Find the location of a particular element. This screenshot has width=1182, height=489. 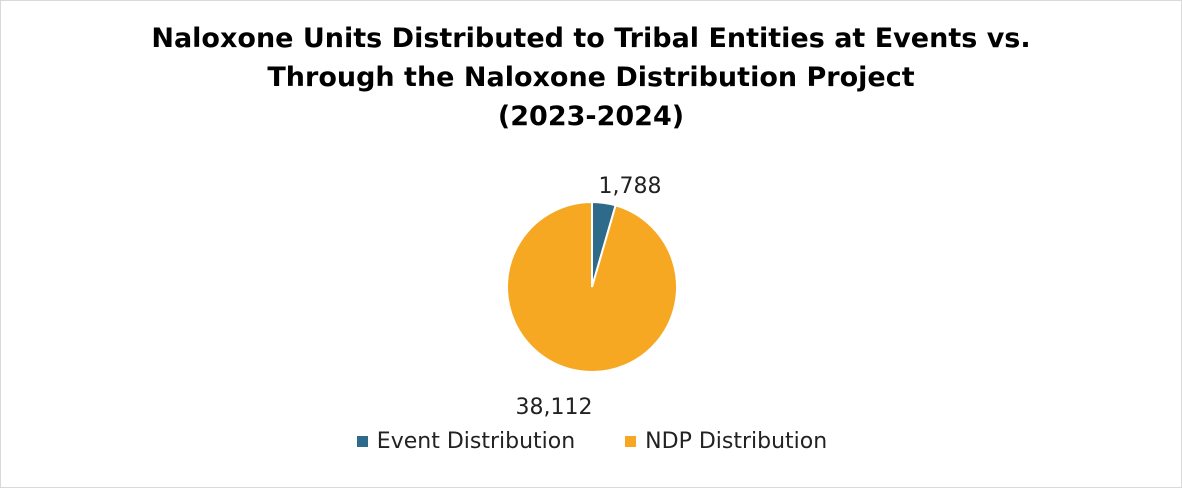

legend-item-event-distribution: Event Distribution is located at coordinates (466, 441).